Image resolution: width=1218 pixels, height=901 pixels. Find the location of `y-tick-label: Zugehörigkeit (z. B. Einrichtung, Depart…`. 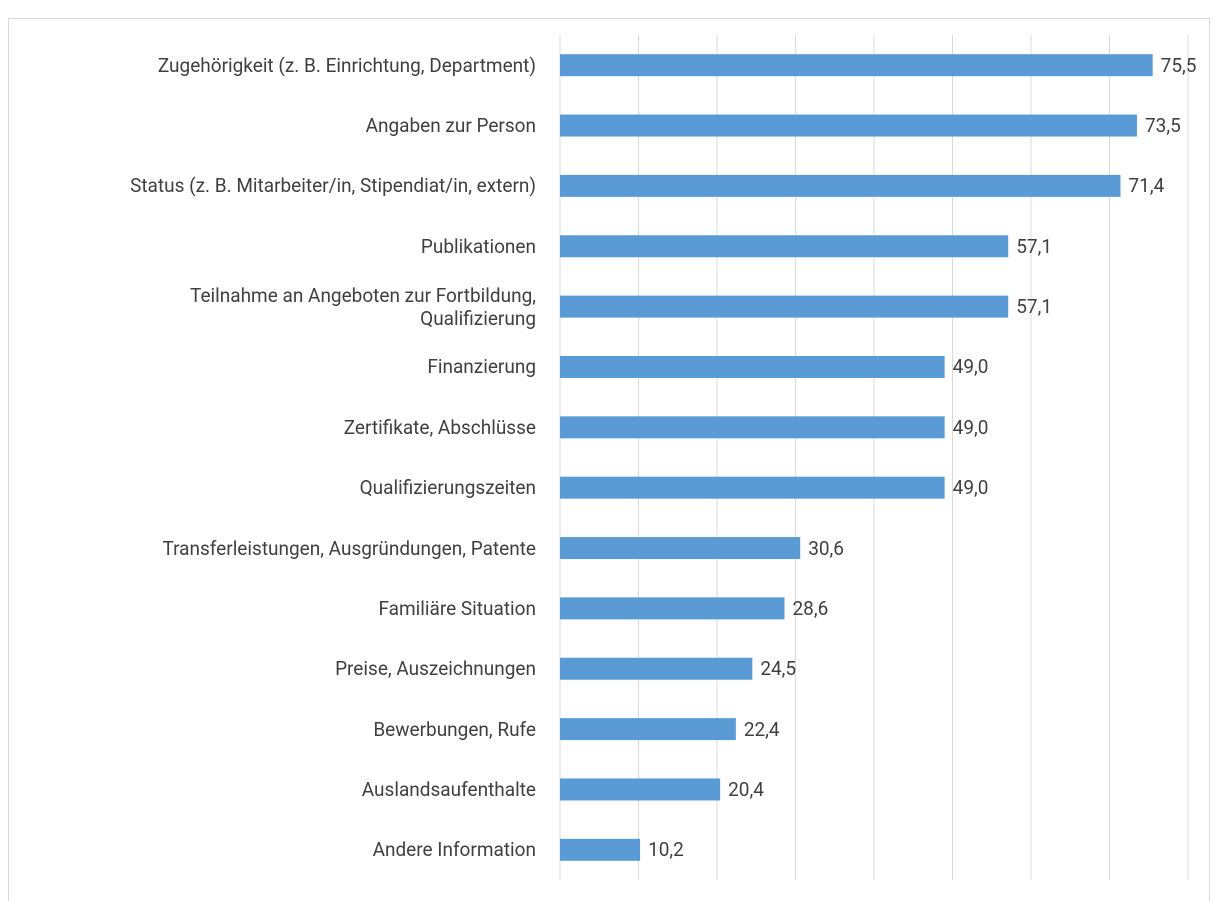

y-tick-label: Zugehörigkeit (z. B. Einrichtung, Depart… is located at coordinates (346, 65).